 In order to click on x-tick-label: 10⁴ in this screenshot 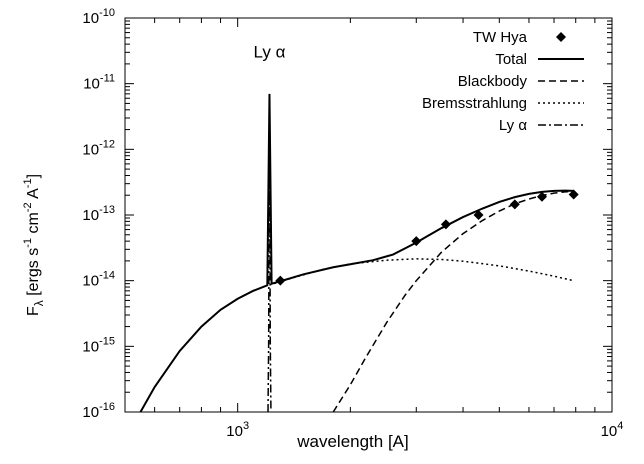, I will do `click(612, 430)`.